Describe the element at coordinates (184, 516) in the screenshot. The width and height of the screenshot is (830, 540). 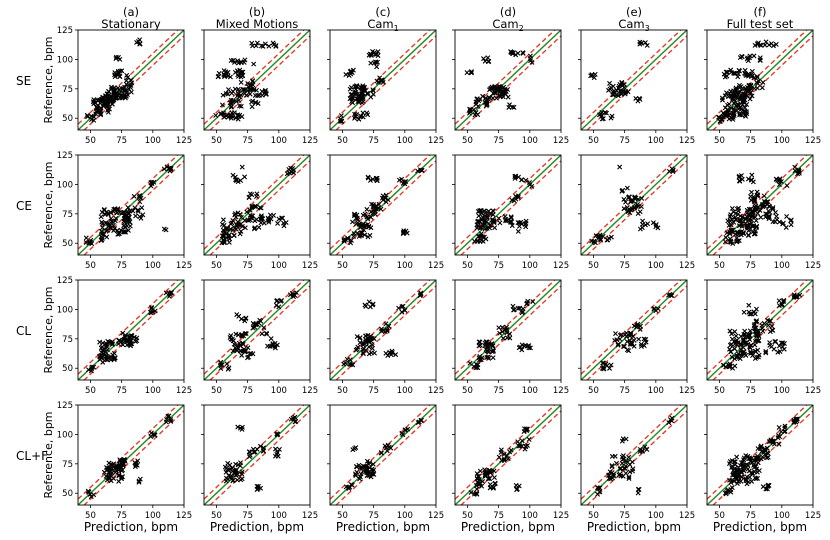
I see `x-tick-label: 125` at that location.